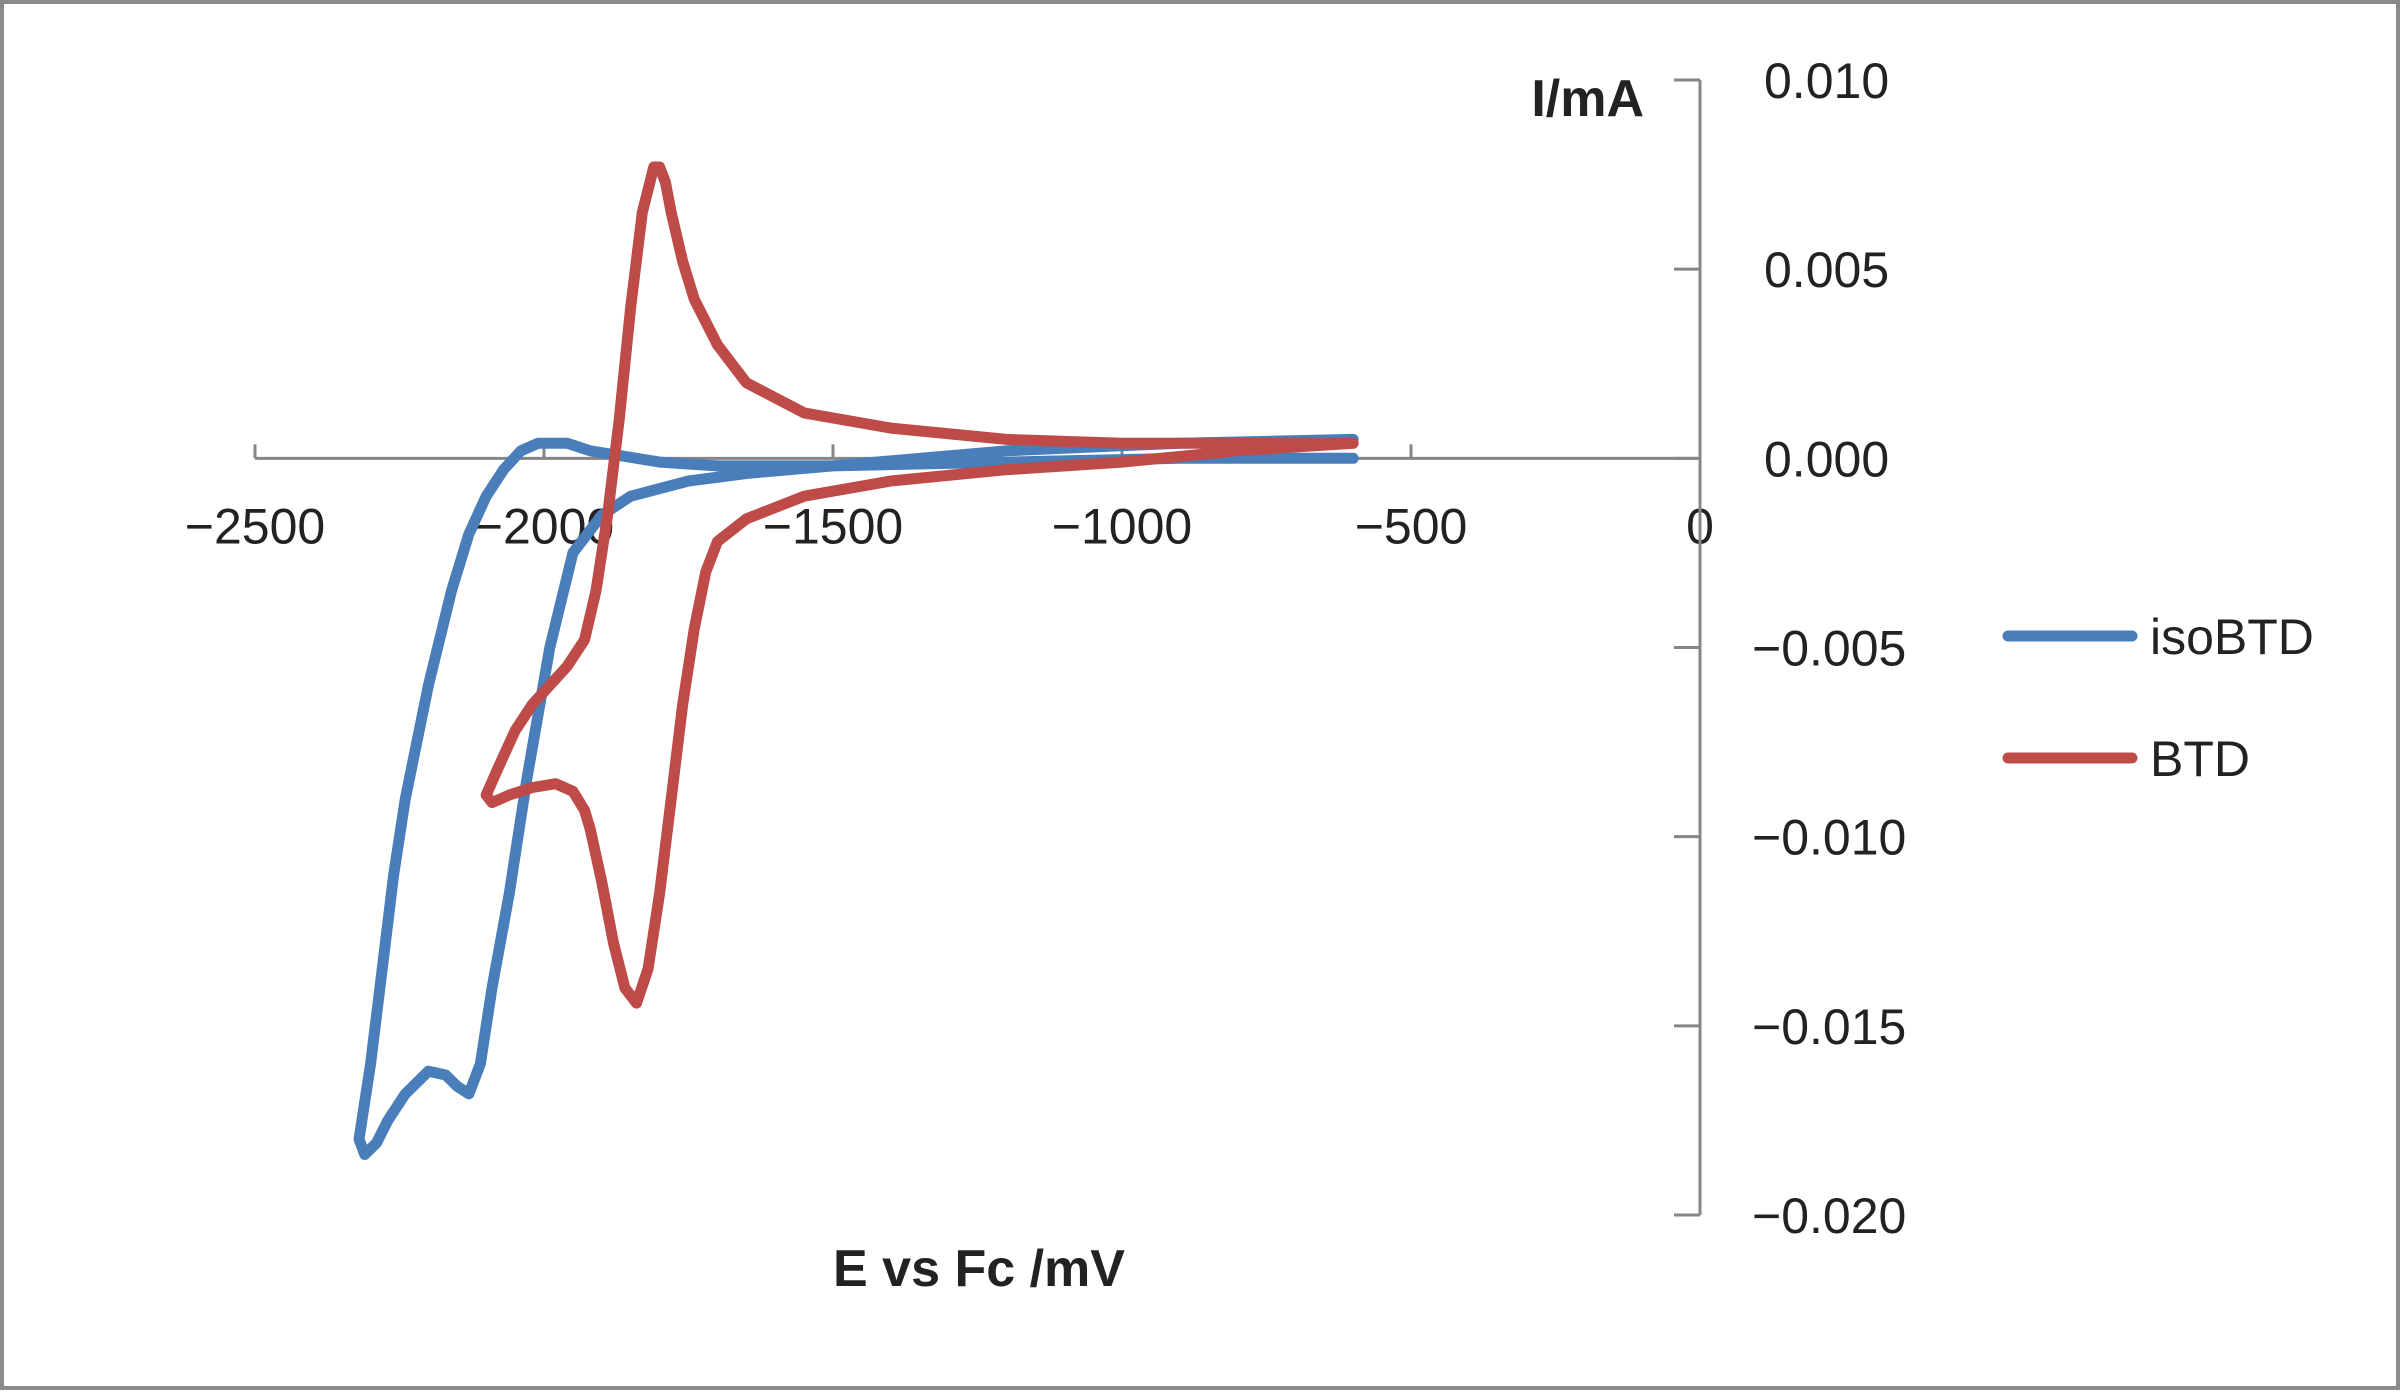 The image size is (2400, 1394). What do you see at coordinates (1587, 99) in the screenshot?
I see `y-axis-title: I/mA` at bounding box center [1587, 99].